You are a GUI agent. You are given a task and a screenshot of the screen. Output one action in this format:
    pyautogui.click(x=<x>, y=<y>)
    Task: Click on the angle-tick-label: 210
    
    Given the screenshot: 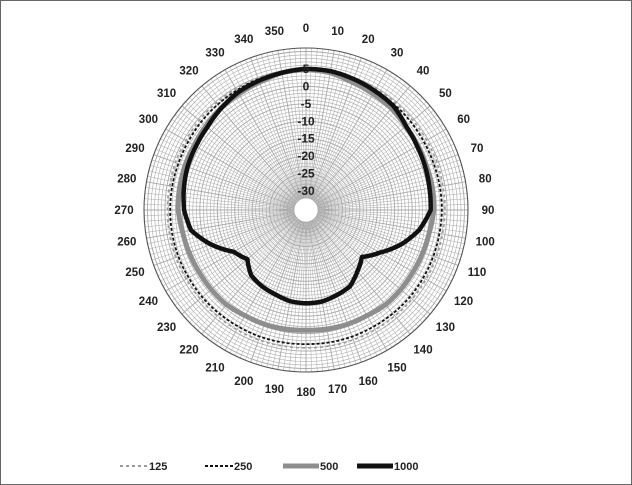 What is the action you would take?
    pyautogui.click(x=214, y=369)
    